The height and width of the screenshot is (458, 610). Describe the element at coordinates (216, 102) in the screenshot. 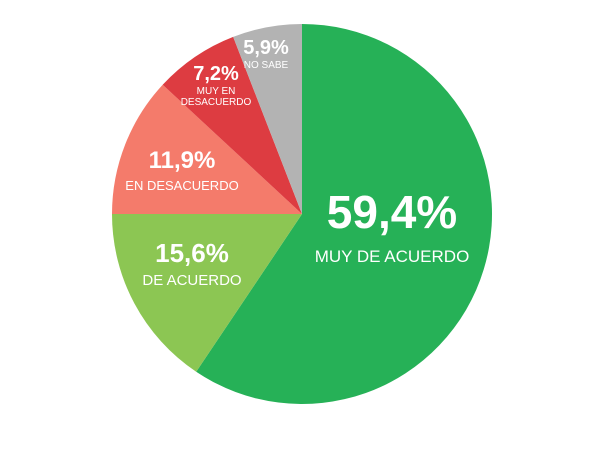

I see `slice-category-label-3-1: DESACUERDO` at that location.